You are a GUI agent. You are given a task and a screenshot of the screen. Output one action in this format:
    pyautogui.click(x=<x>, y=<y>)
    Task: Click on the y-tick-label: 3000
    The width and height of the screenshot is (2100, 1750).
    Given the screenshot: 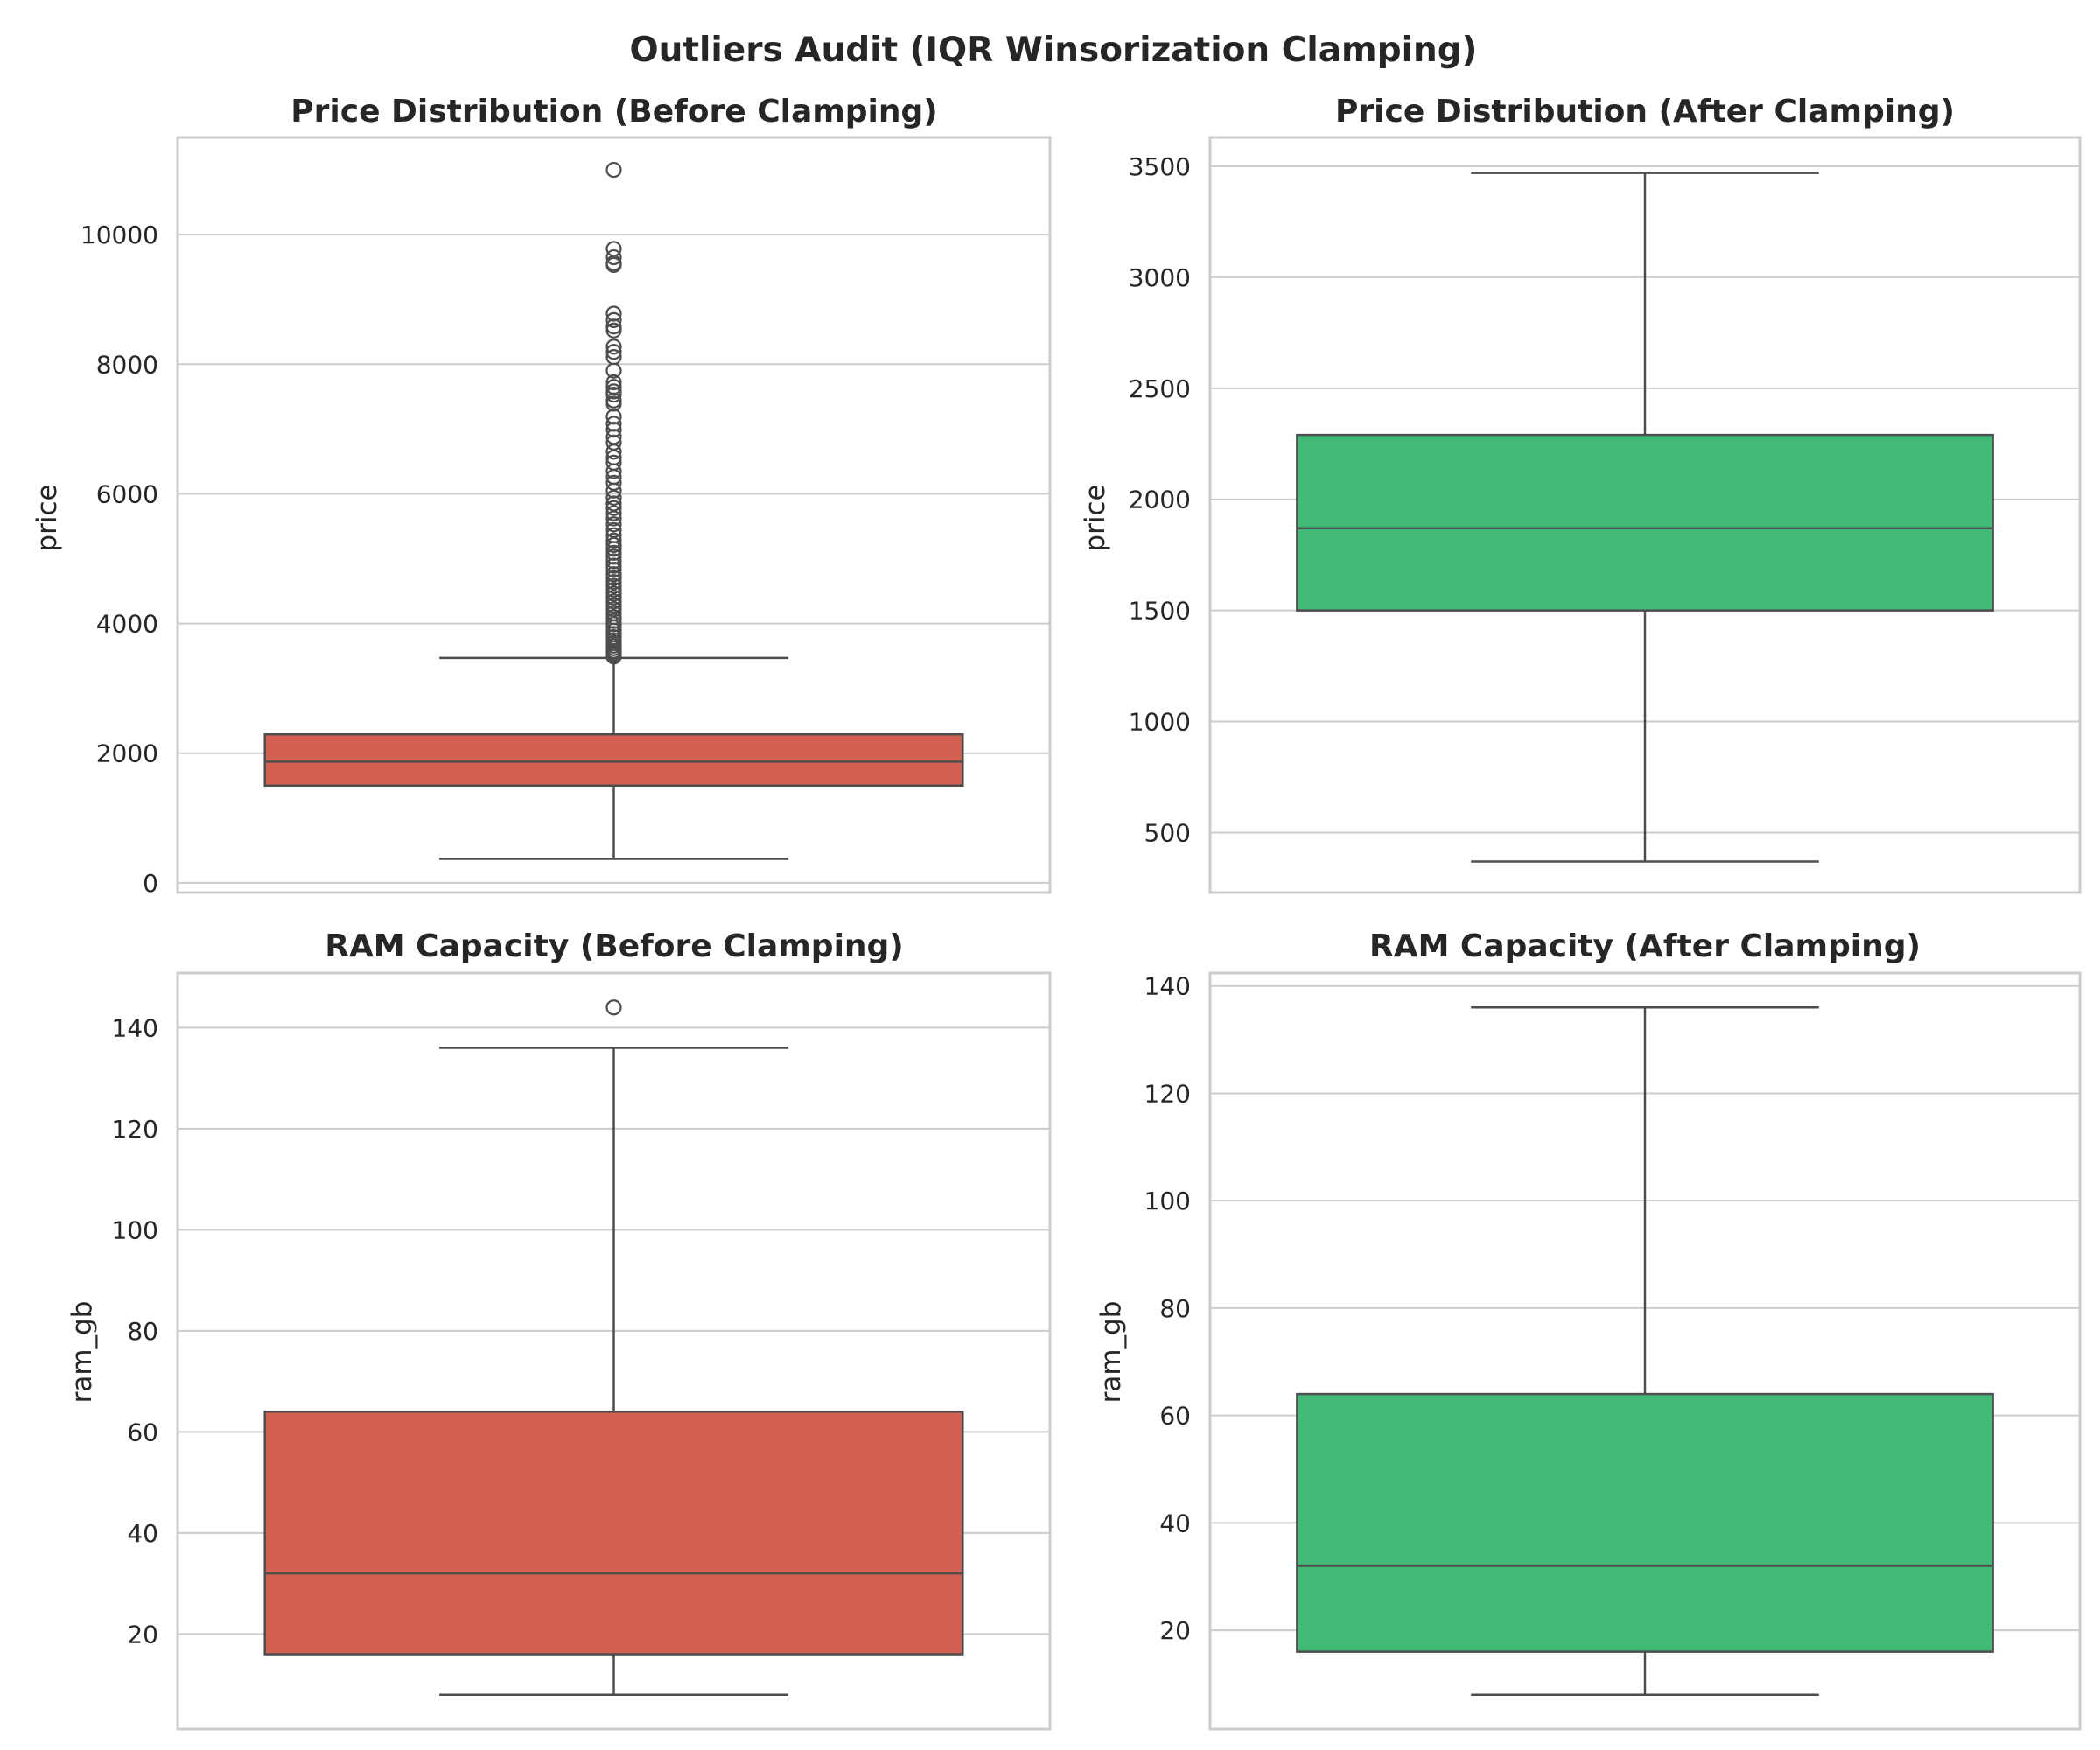 What is the action you would take?
    pyautogui.click(x=1160, y=277)
    